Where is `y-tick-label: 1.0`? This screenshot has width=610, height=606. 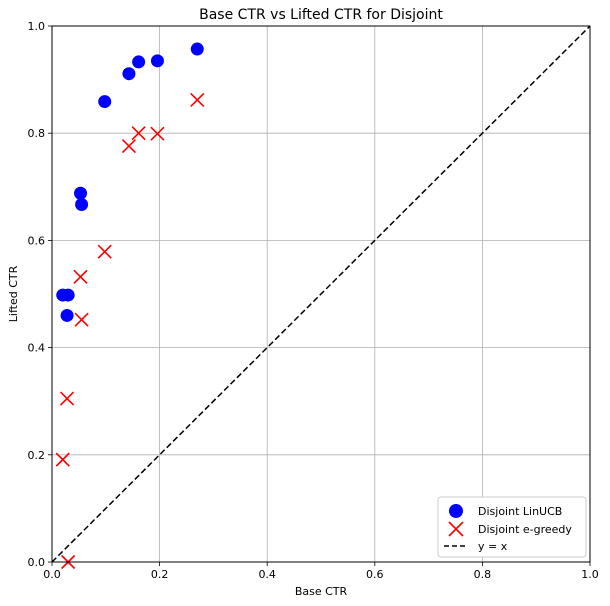 y-tick-label: 1.0 is located at coordinates (37, 26).